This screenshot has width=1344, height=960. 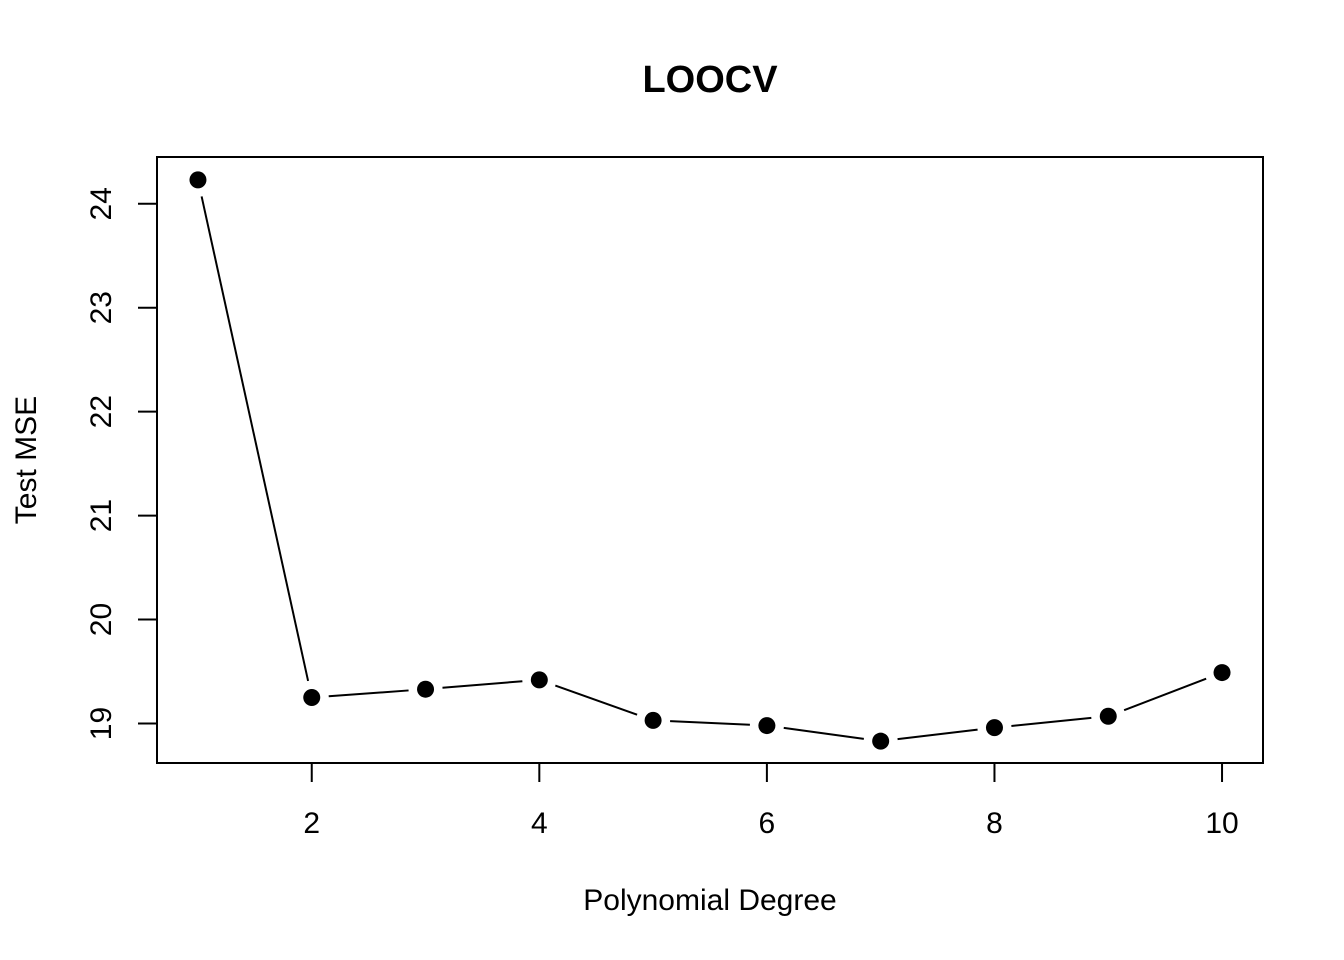 What do you see at coordinates (26, 460) in the screenshot?
I see `y-axis-label: Test MSE` at bounding box center [26, 460].